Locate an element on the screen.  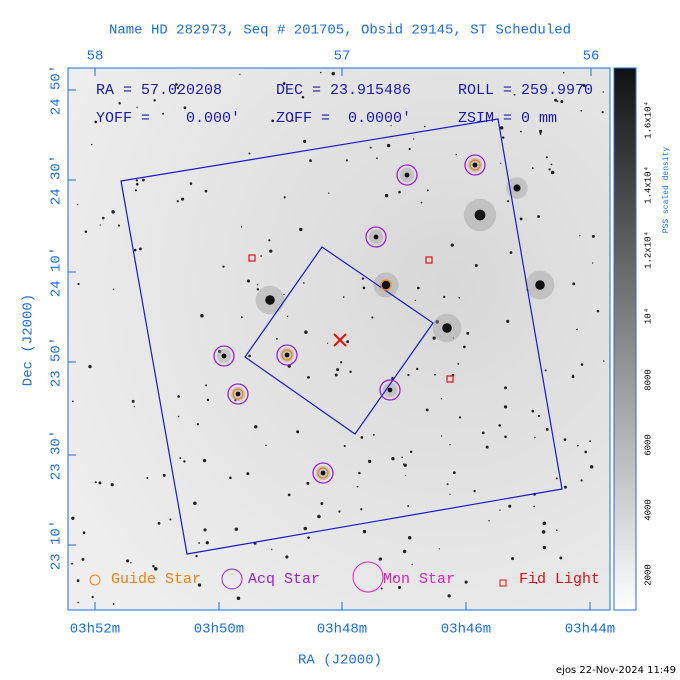
colorbar-tick-label: 4000 is located at coordinates (648, 510).